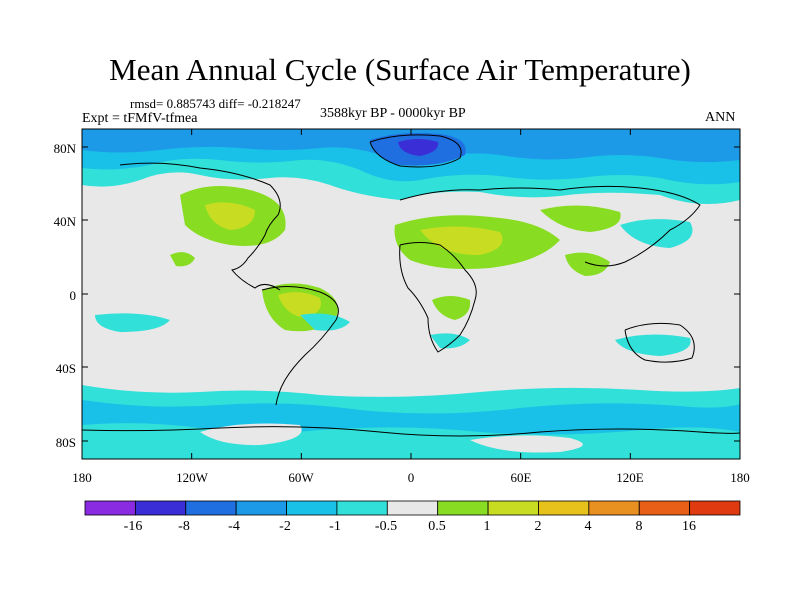 This screenshot has width=800, height=600. Describe the element at coordinates (720, 117) in the screenshot. I see `season-label: ANN` at that location.